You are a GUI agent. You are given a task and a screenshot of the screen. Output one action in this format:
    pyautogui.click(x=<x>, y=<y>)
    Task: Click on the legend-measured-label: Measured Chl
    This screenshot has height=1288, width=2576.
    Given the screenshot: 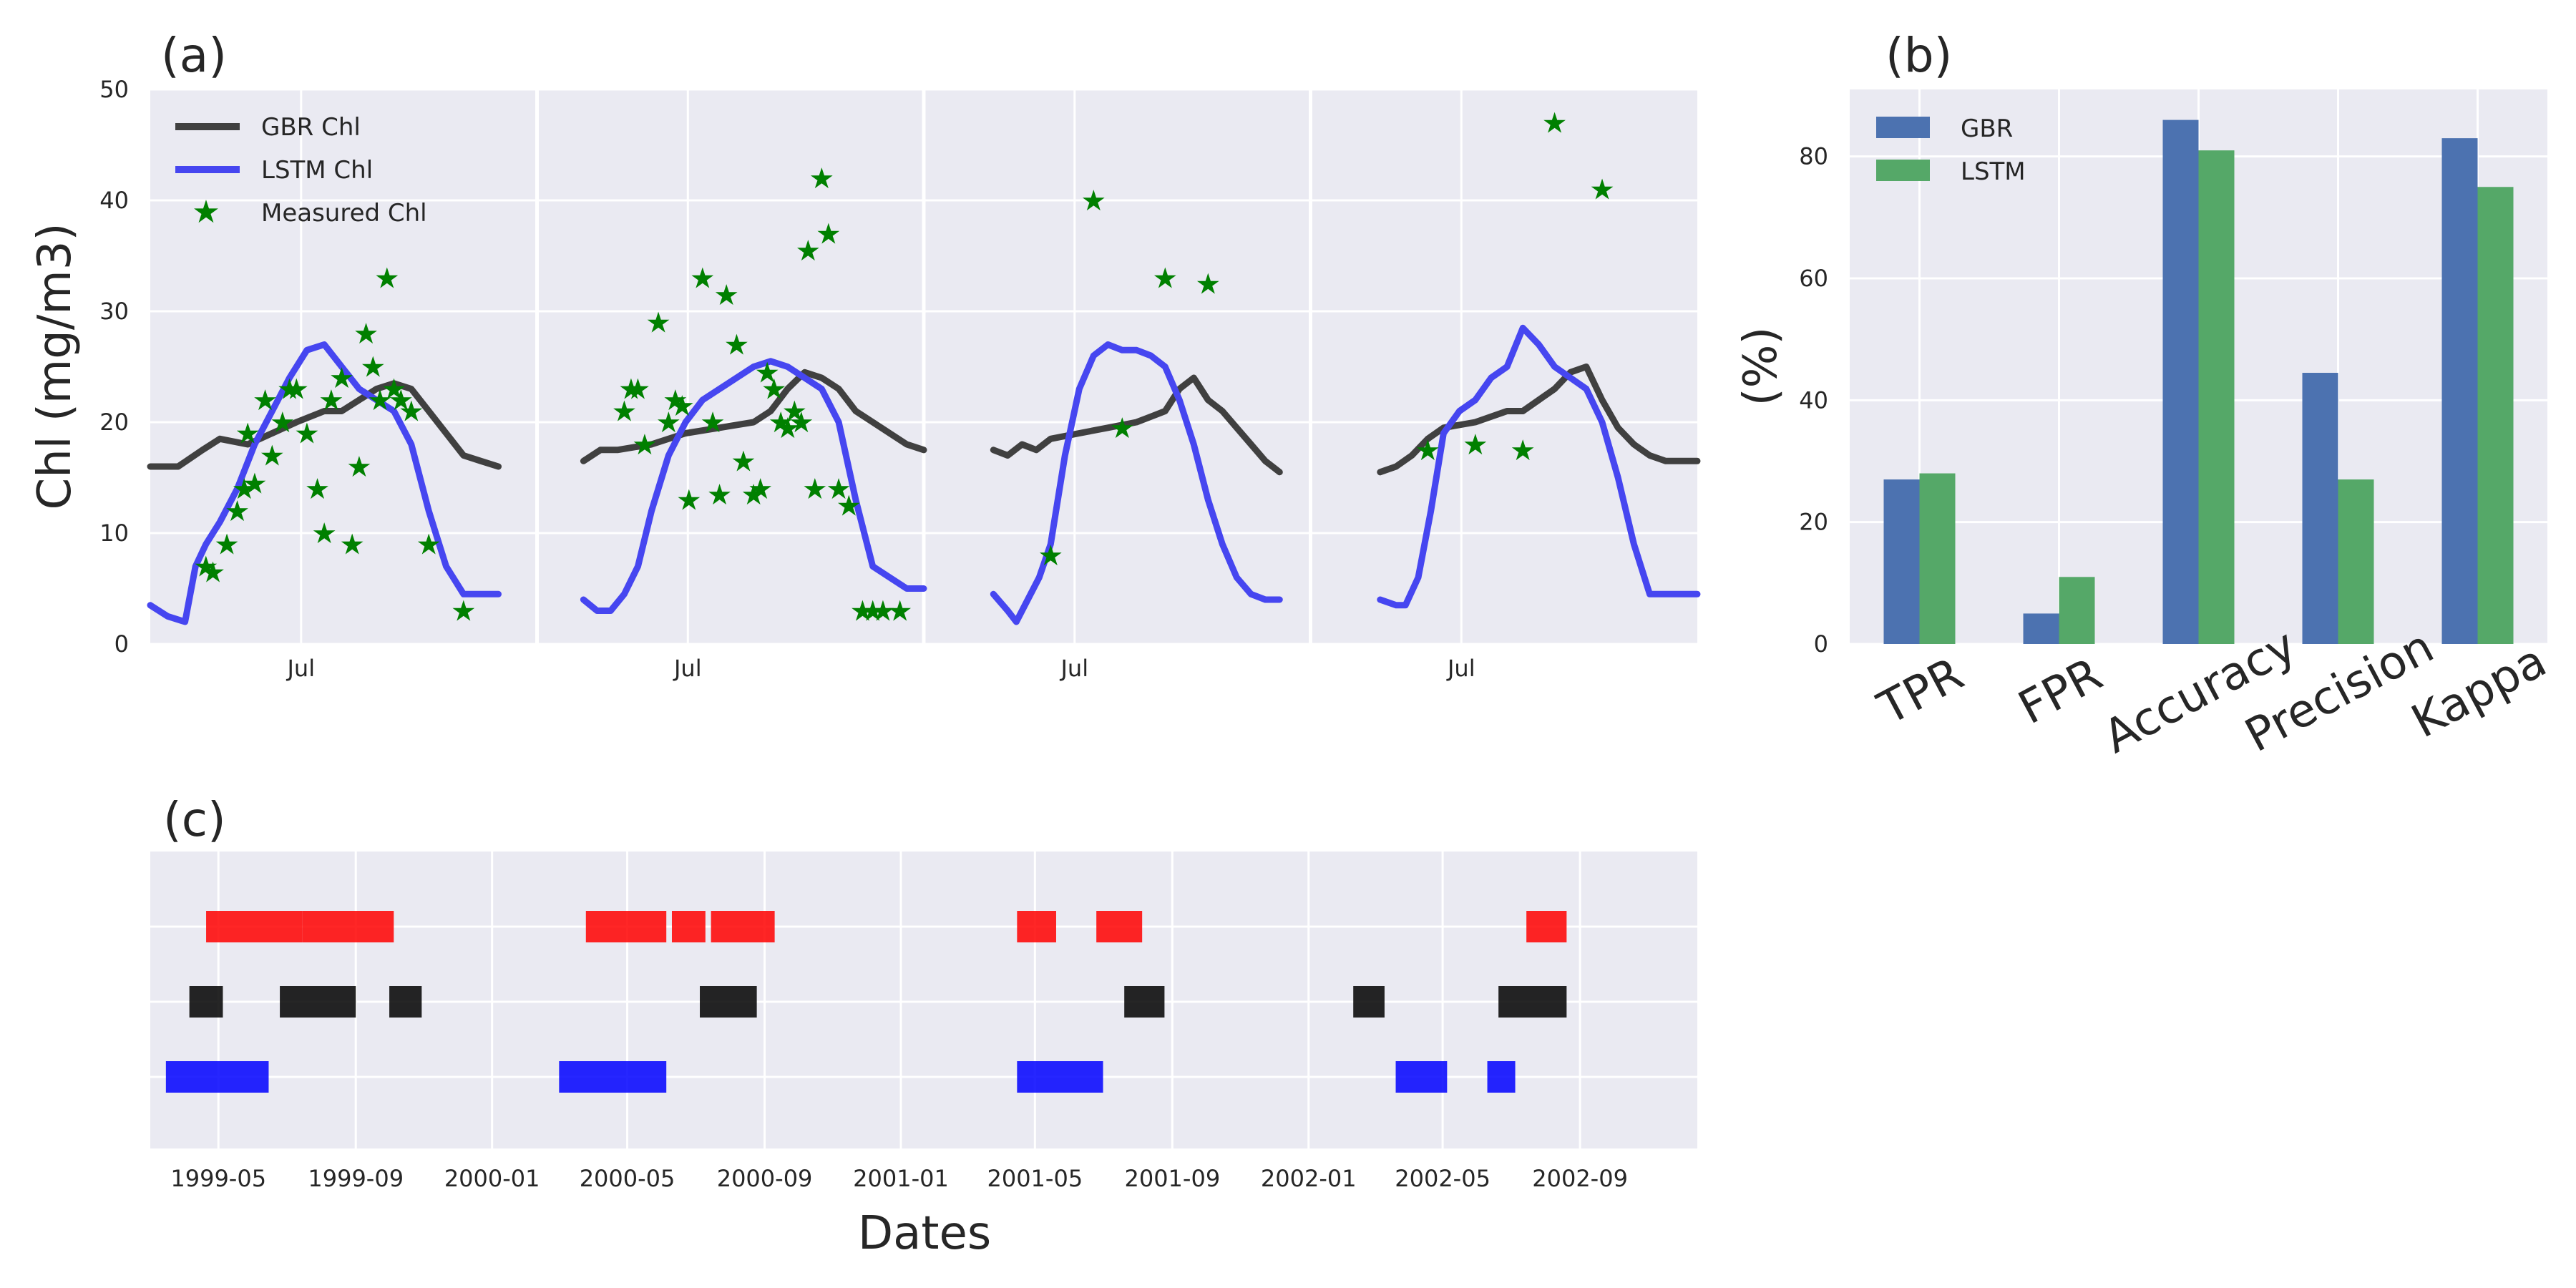 What is the action you would take?
    pyautogui.click(x=344, y=213)
    